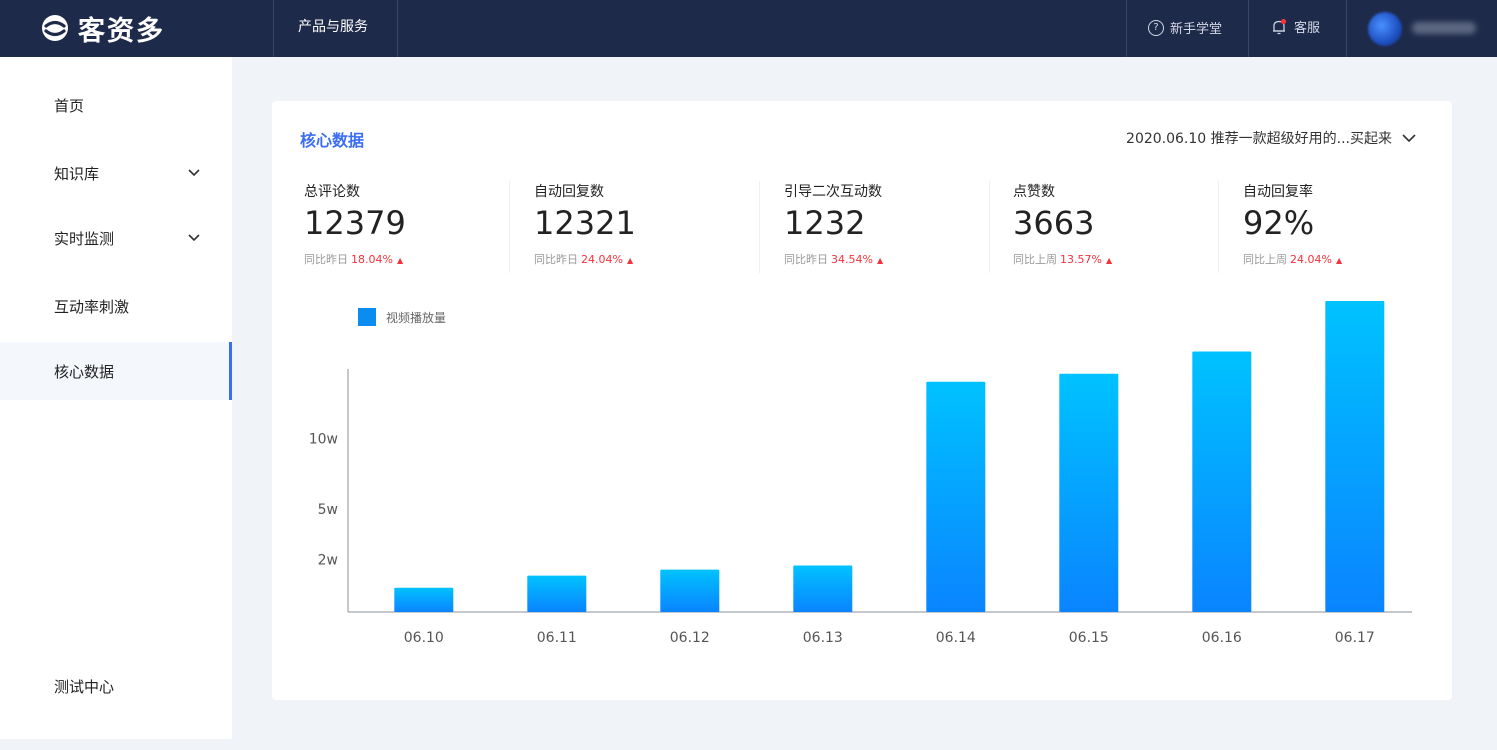 Image resolution: width=1497 pixels, height=750 pixels. I want to click on y-tick-label: 2w, so click(328, 560).